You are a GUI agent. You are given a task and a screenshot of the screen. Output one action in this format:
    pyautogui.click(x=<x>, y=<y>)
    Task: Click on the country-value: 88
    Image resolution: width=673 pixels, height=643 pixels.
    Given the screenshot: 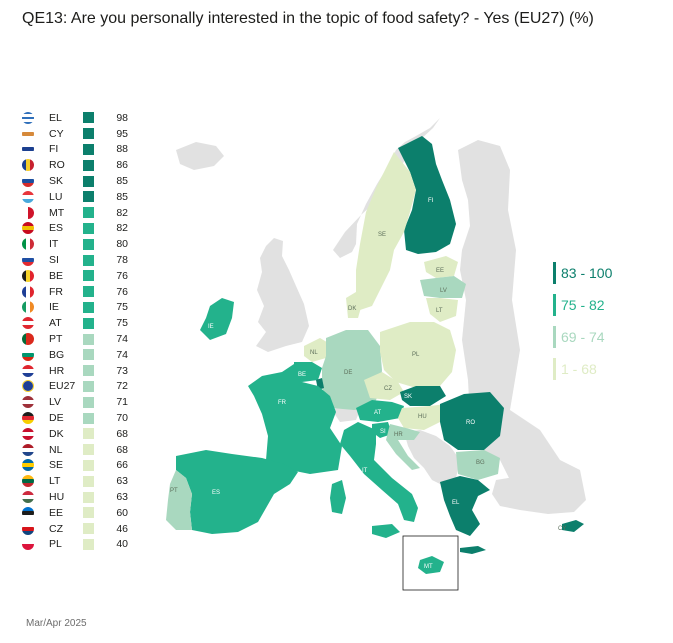 What is the action you would take?
    pyautogui.click(x=122, y=149)
    